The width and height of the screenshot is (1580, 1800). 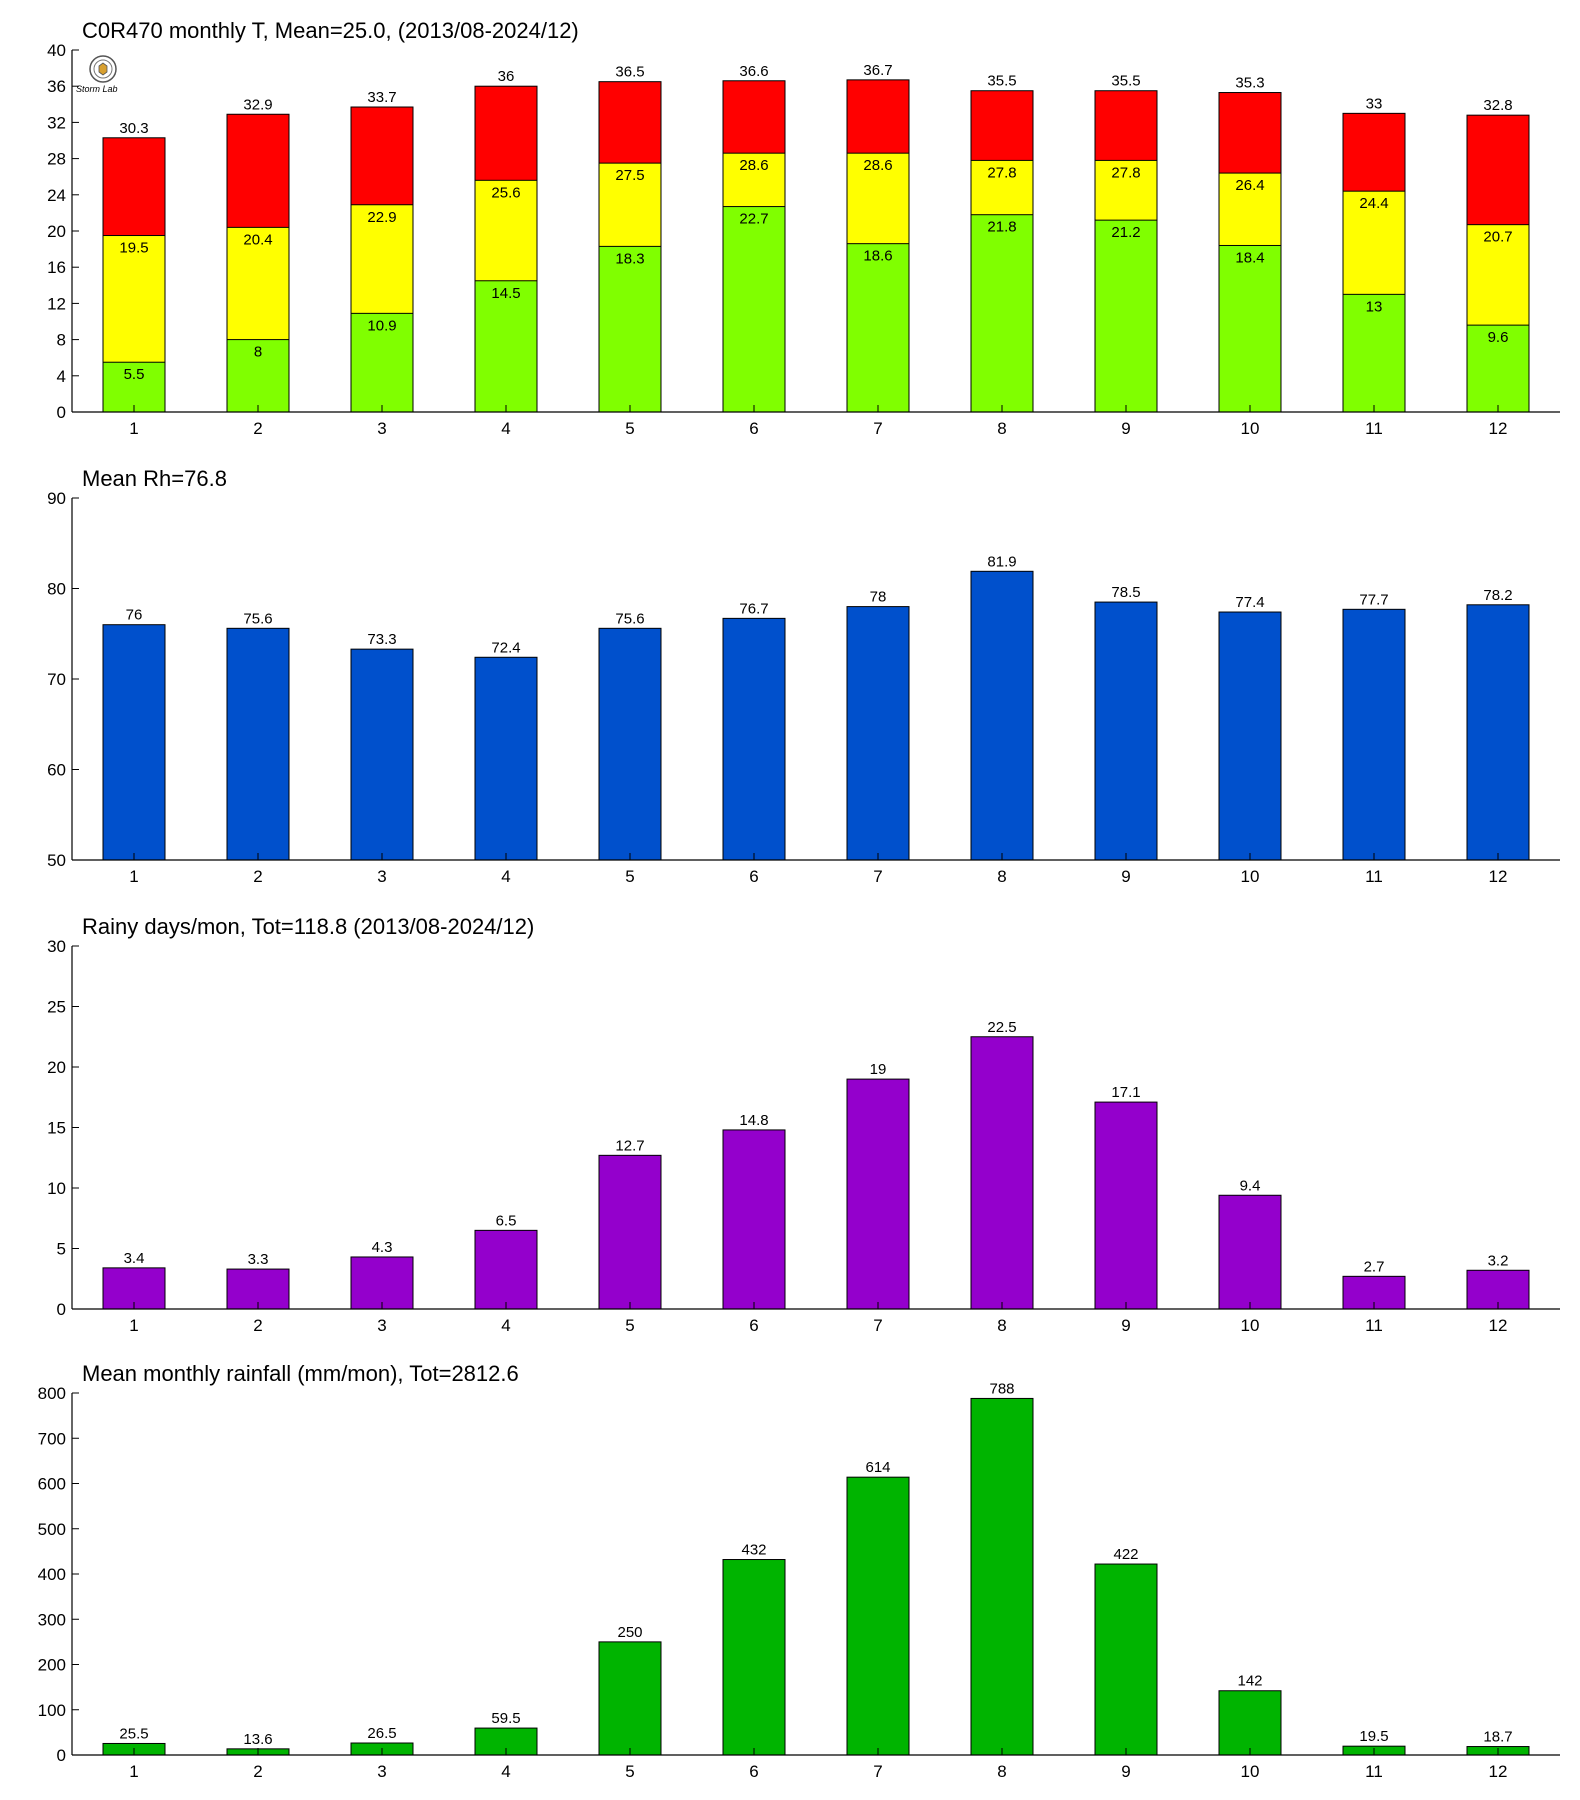 I want to click on y-tick-label: 90, so click(x=56, y=498).